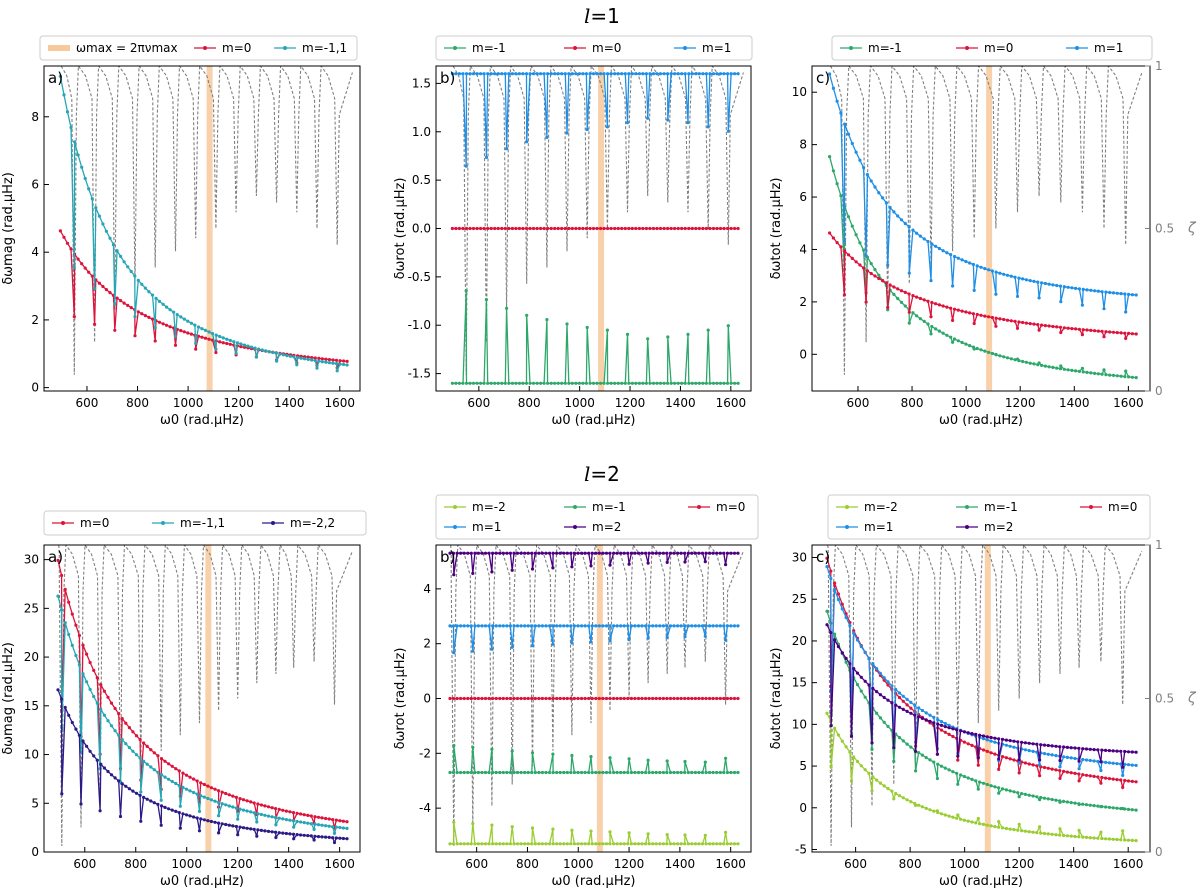 Image resolution: width=1200 pixels, height=896 pixels. Describe the element at coordinates (985, 228) in the screenshot. I see `plot-area` at that location.